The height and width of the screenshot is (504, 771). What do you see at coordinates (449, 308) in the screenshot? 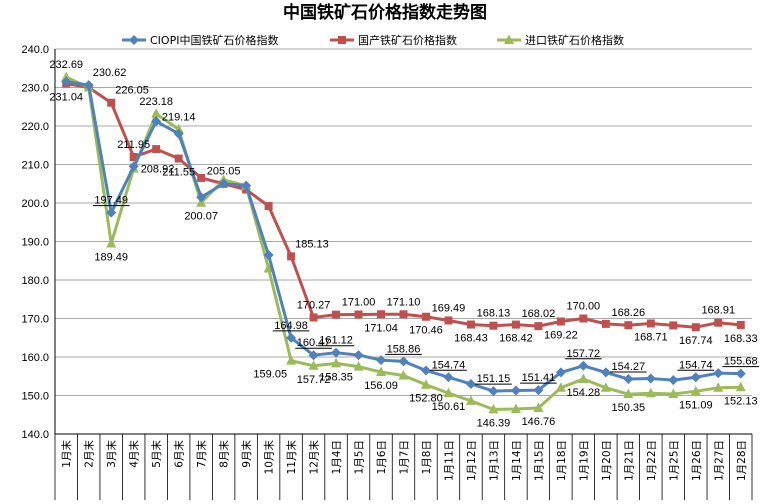
I see `data-label: 169.49` at bounding box center [449, 308].